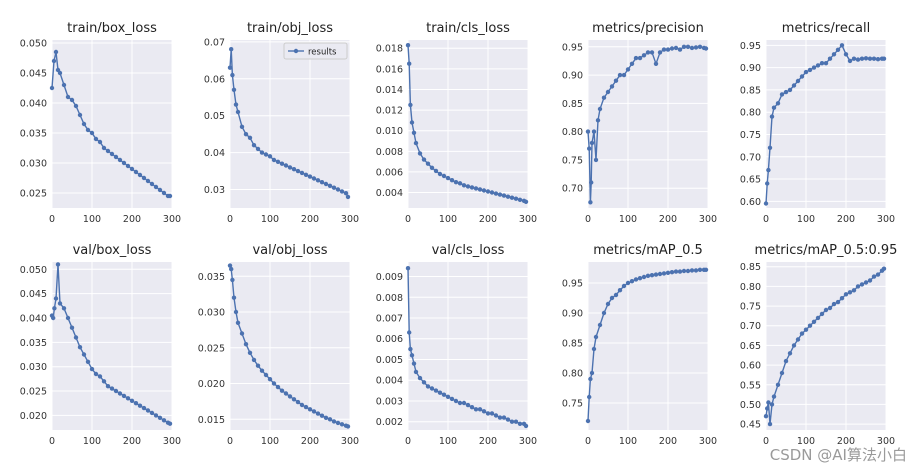  I want to click on x-tick-label: 100, so click(270, 219).